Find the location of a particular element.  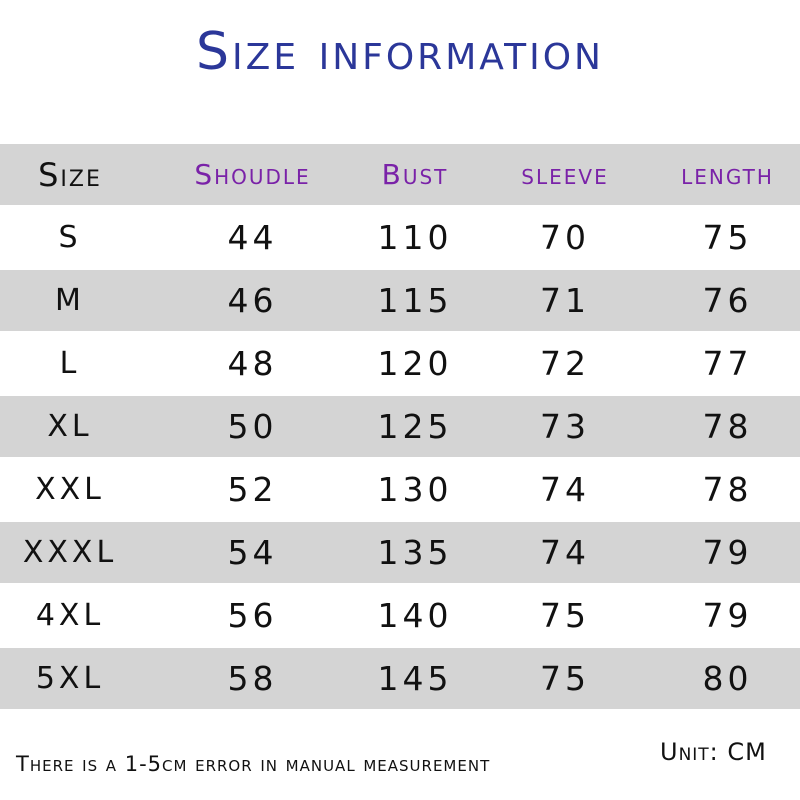

table-row: M 46 115 71 76 is located at coordinates (400, 300).